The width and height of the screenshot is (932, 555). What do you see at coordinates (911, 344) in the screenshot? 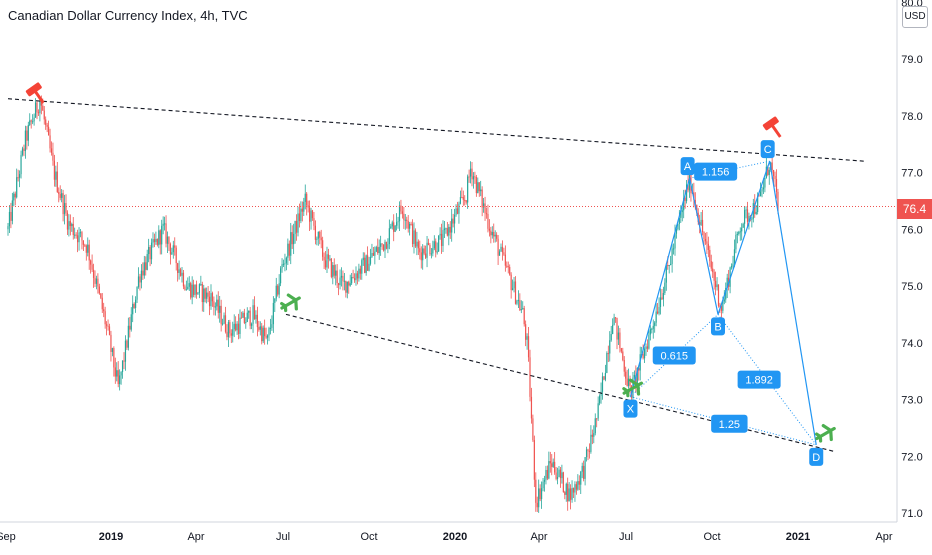
I see `y-tick-label: 74.0` at bounding box center [911, 344].